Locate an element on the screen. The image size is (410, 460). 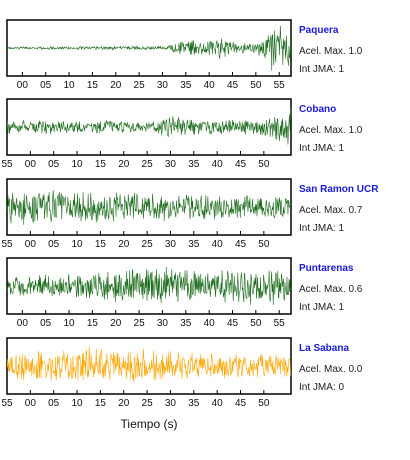
station-name: San Ramon UCR is located at coordinates (339, 189).